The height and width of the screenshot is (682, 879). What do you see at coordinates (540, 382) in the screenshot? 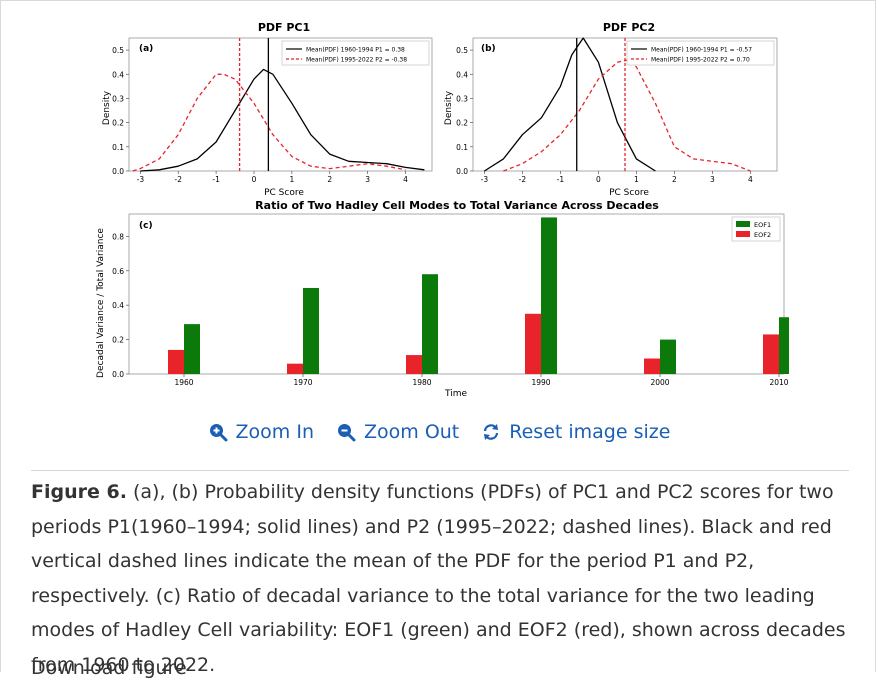
I see `bar-xtick-label: 1990` at bounding box center [540, 382].